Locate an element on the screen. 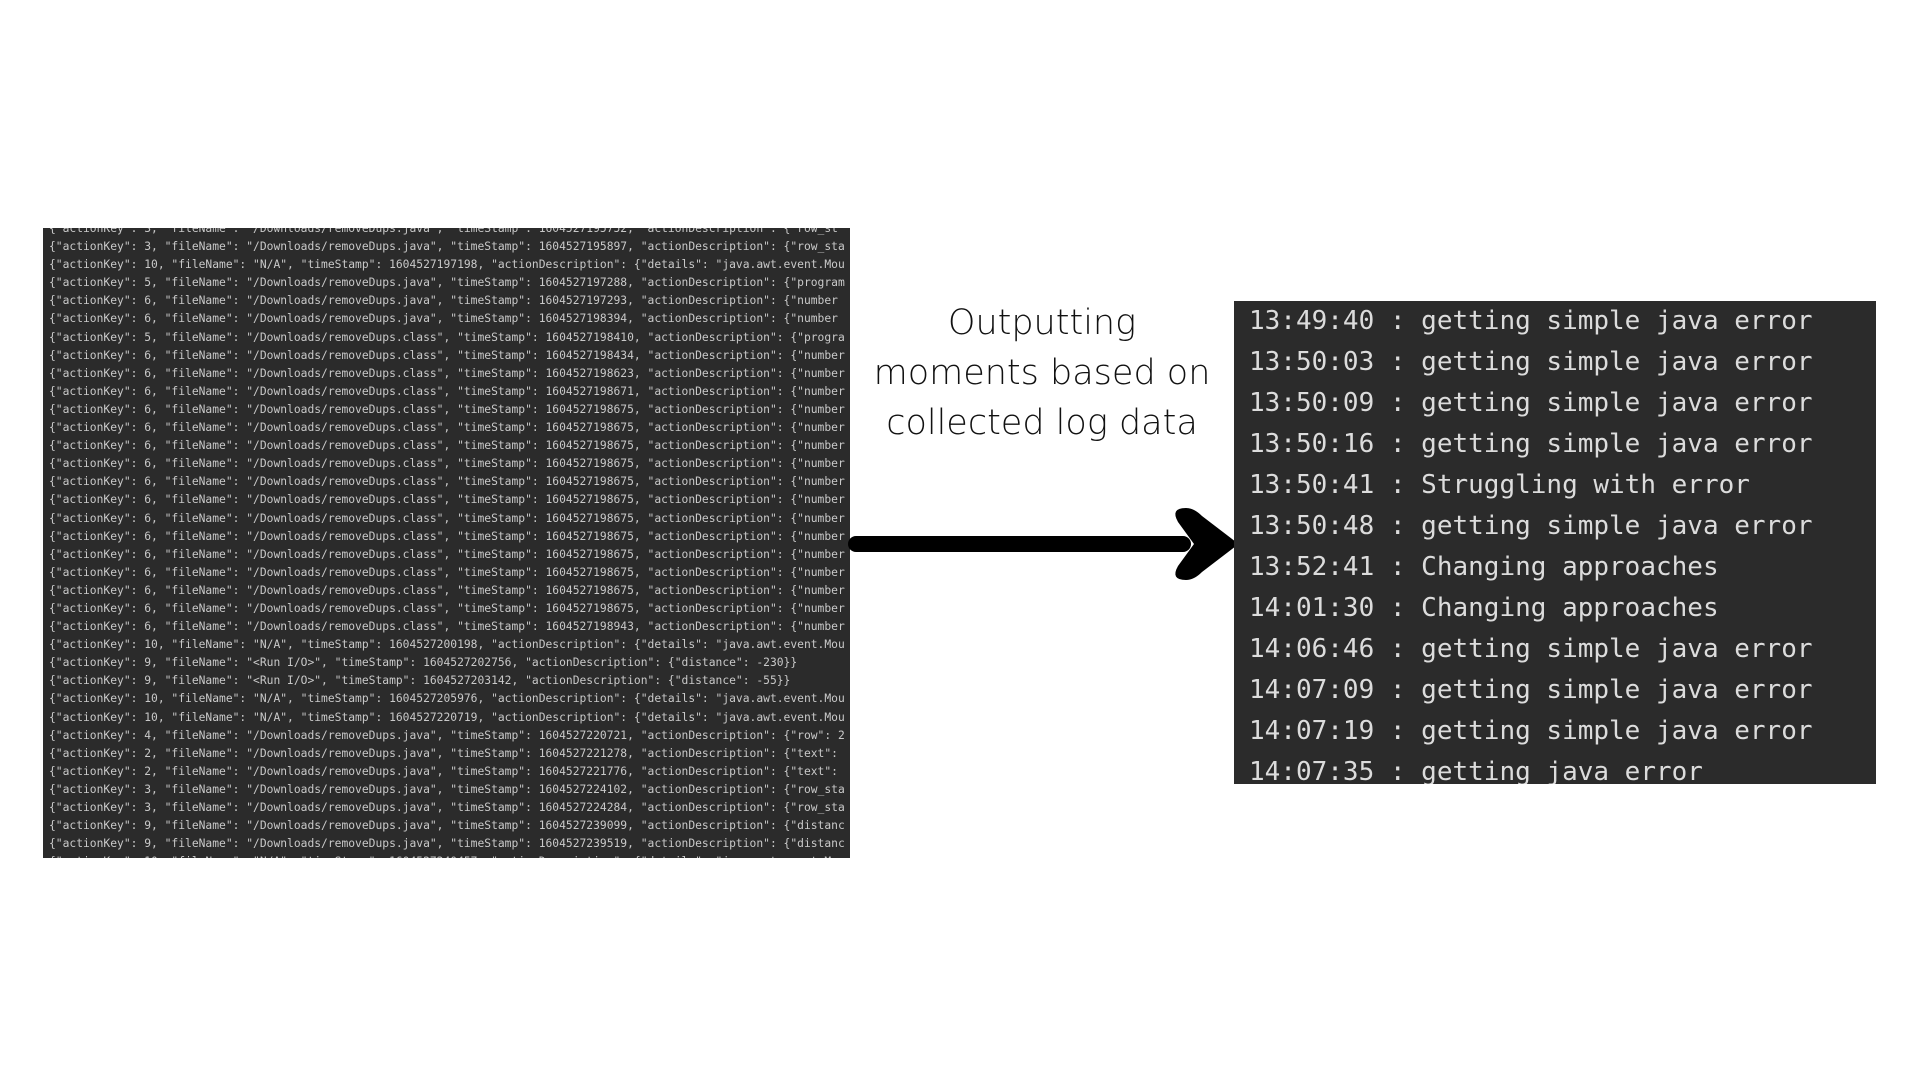 This screenshot has height=1080, width=1920. moment-item: 13:50:48 : getting simple java error is located at coordinates (1531, 526).